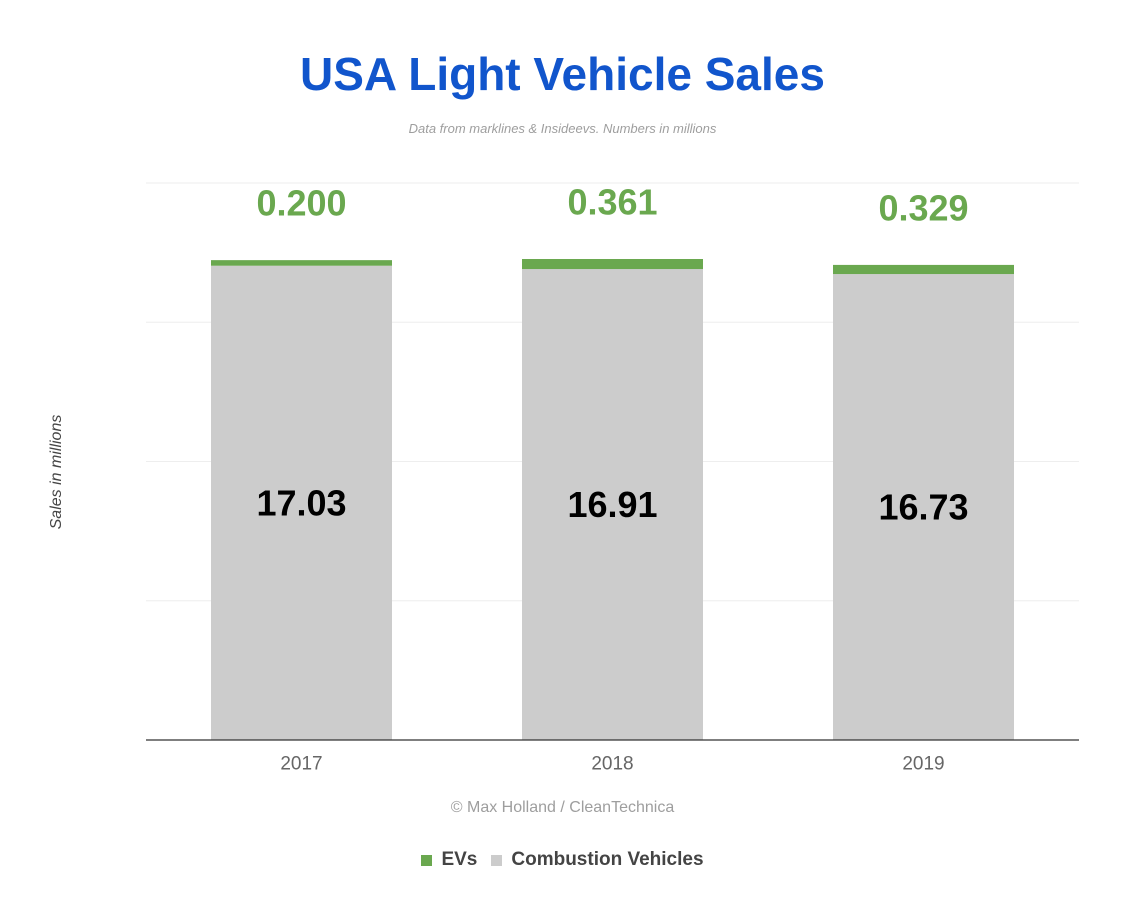 This screenshot has height=918, width=1125. I want to click on data-label-combustion-2018: 16.91, so click(612, 504).